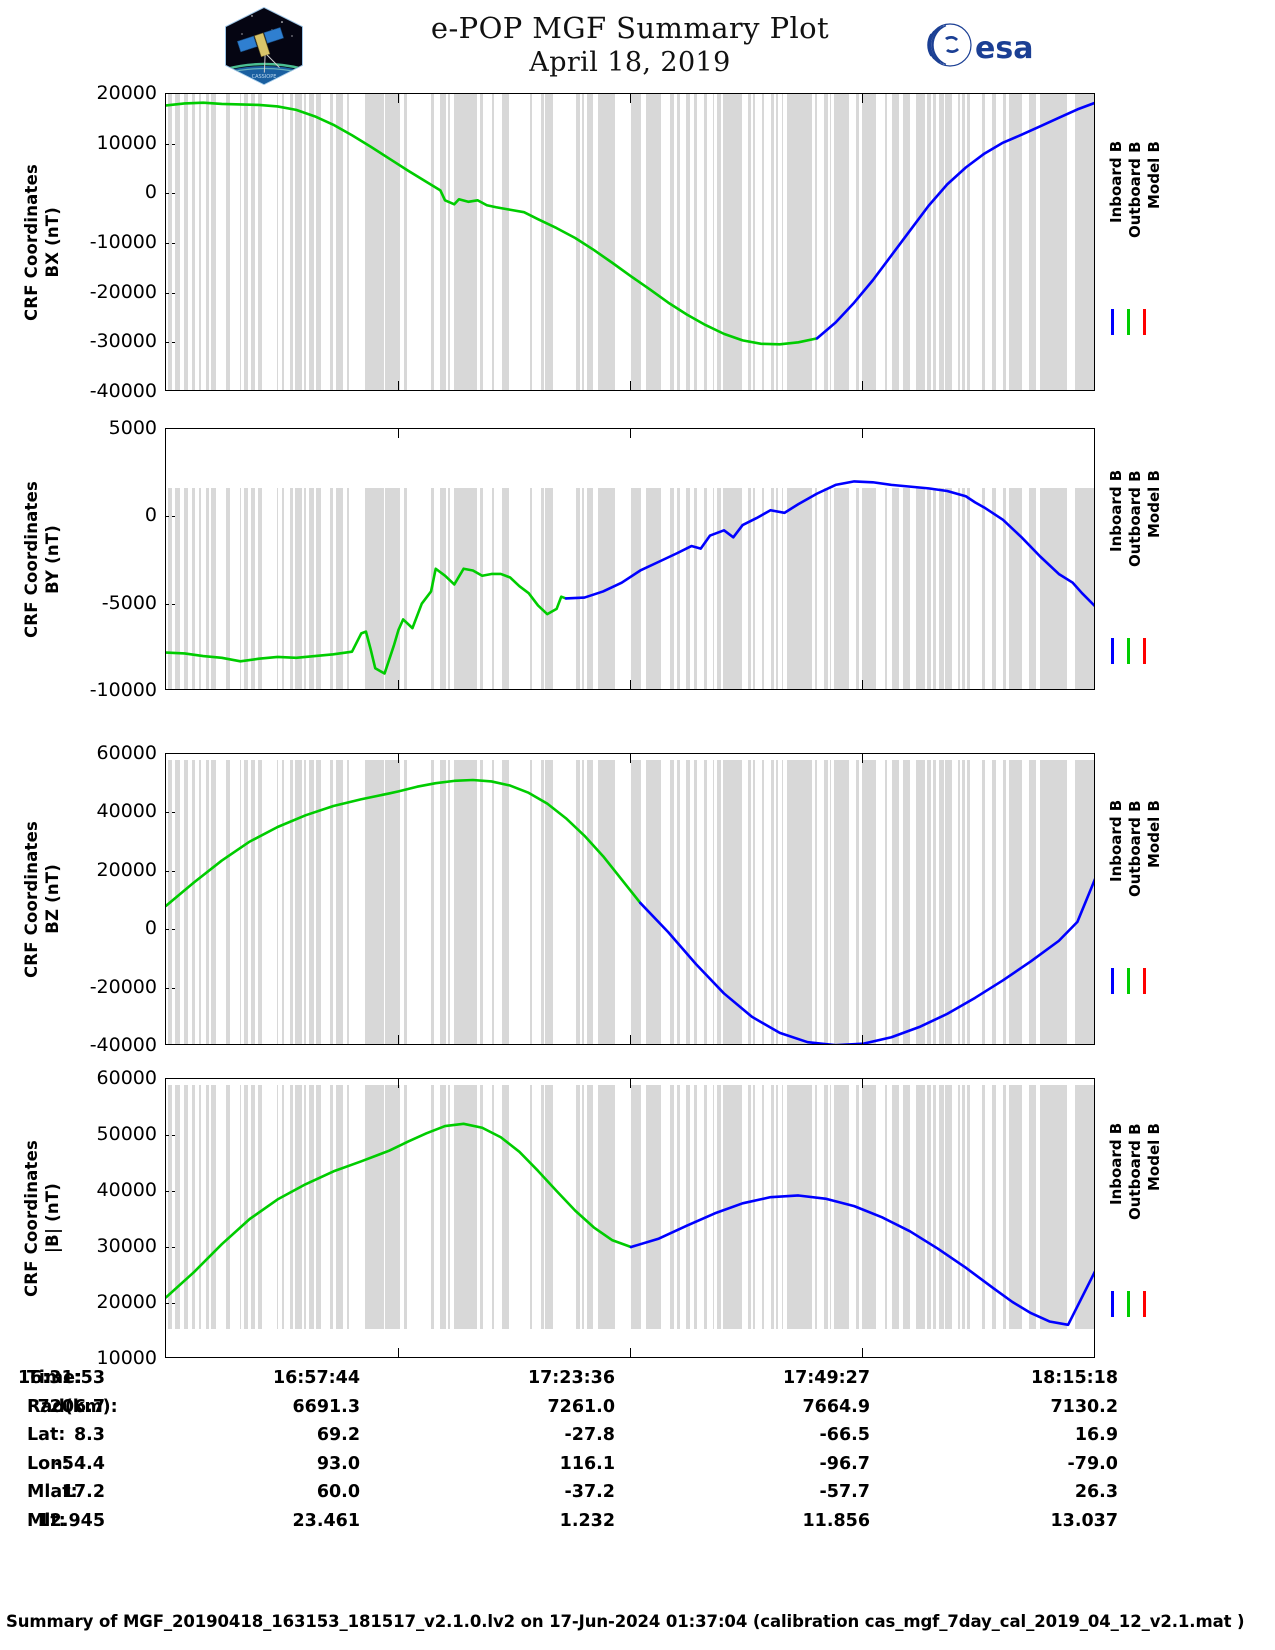 The width and height of the screenshot is (1275, 1650). Describe the element at coordinates (126, 1134) in the screenshot. I see `y-tick-label: 50000` at that location.